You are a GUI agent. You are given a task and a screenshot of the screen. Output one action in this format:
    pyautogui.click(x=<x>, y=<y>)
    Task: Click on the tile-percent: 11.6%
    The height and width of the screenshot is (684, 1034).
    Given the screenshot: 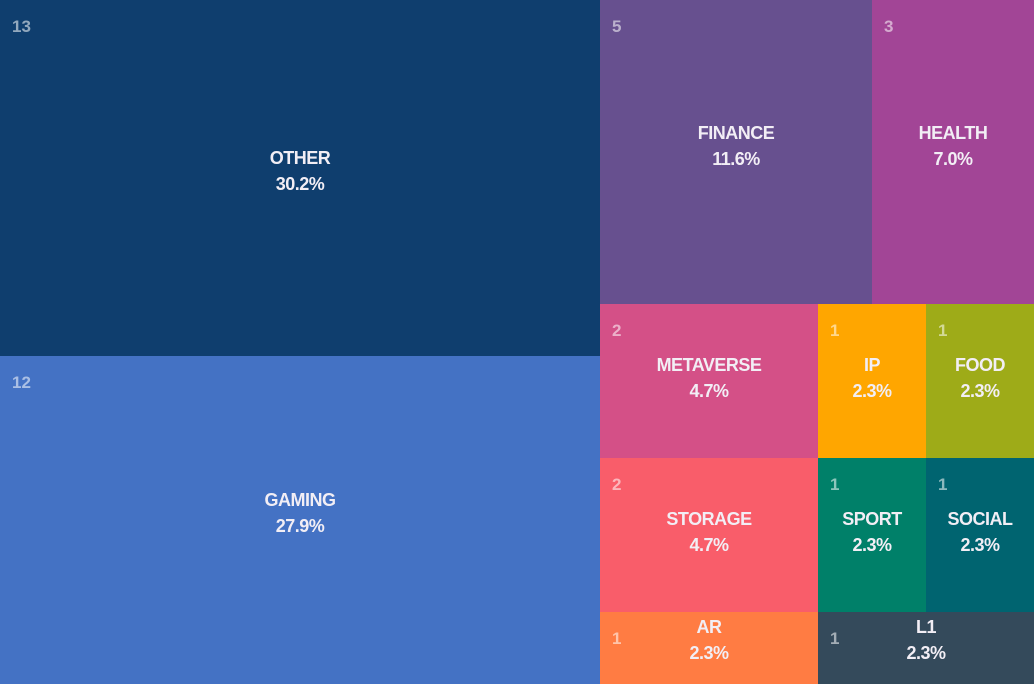 What is the action you would take?
    pyautogui.click(x=736, y=158)
    